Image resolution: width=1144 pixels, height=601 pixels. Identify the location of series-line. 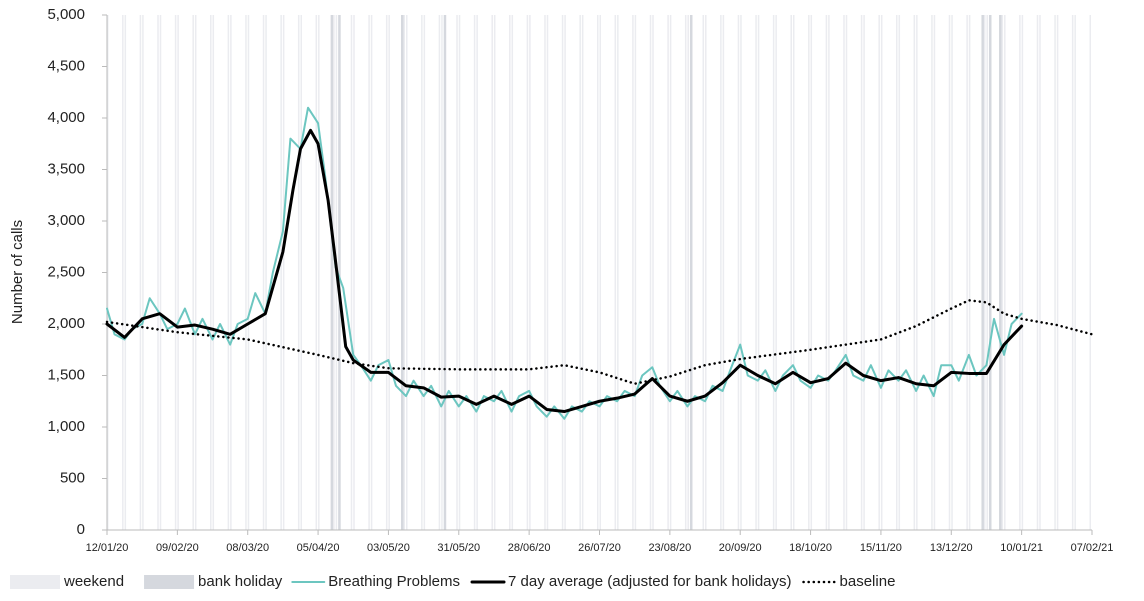
(599, 342).